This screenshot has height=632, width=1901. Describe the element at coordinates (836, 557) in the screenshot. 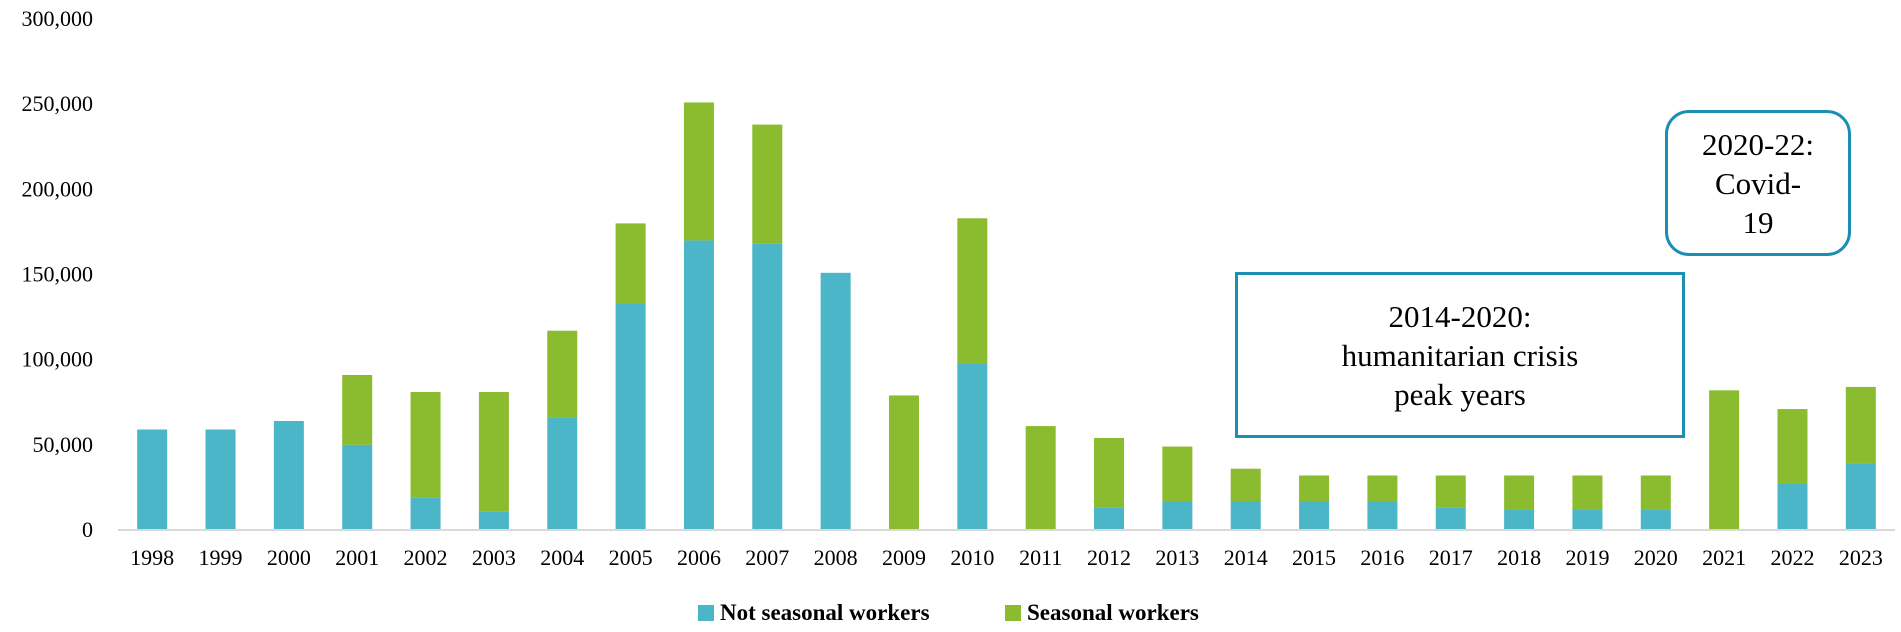

I see `x-tick-label: 2008` at that location.